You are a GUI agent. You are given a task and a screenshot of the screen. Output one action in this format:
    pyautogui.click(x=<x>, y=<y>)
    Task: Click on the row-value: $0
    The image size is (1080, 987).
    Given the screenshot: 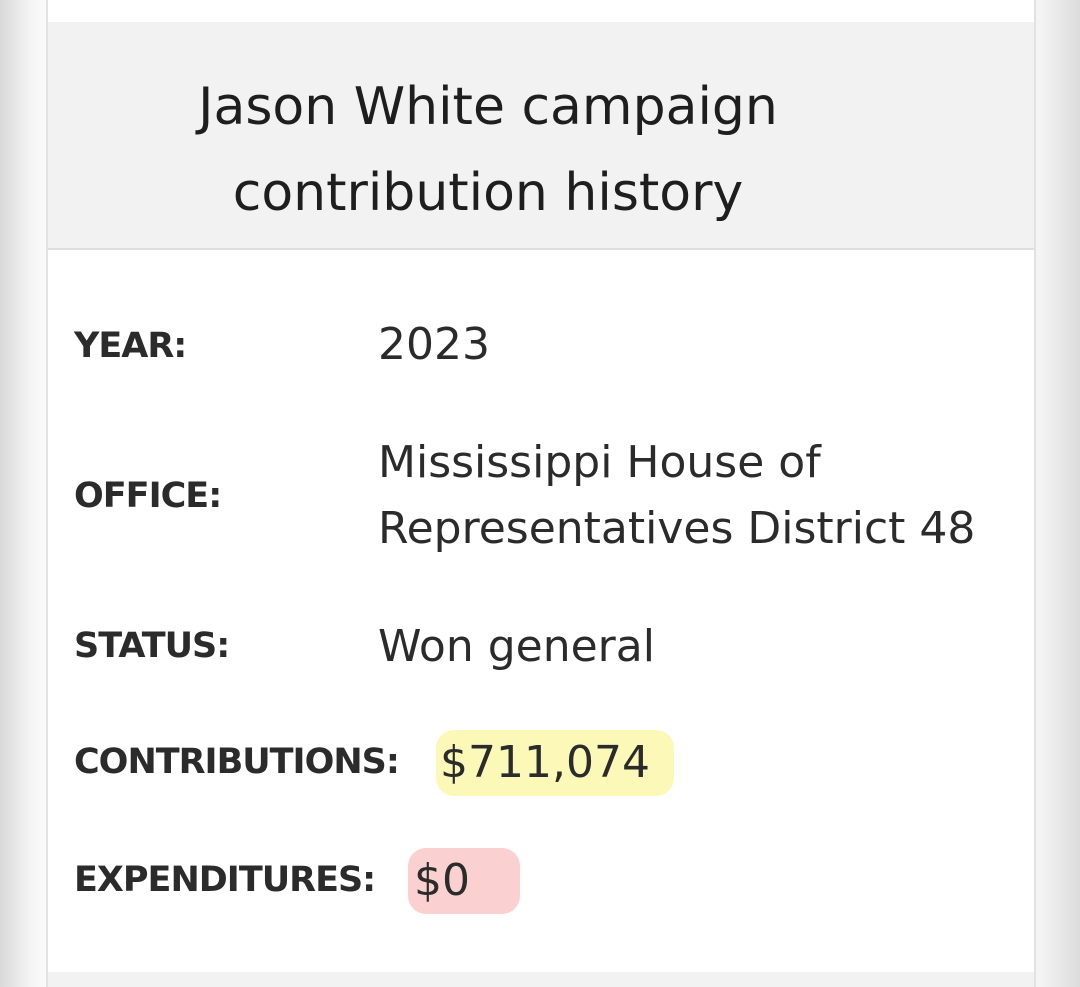 What is the action you would take?
    pyautogui.click(x=464, y=881)
    